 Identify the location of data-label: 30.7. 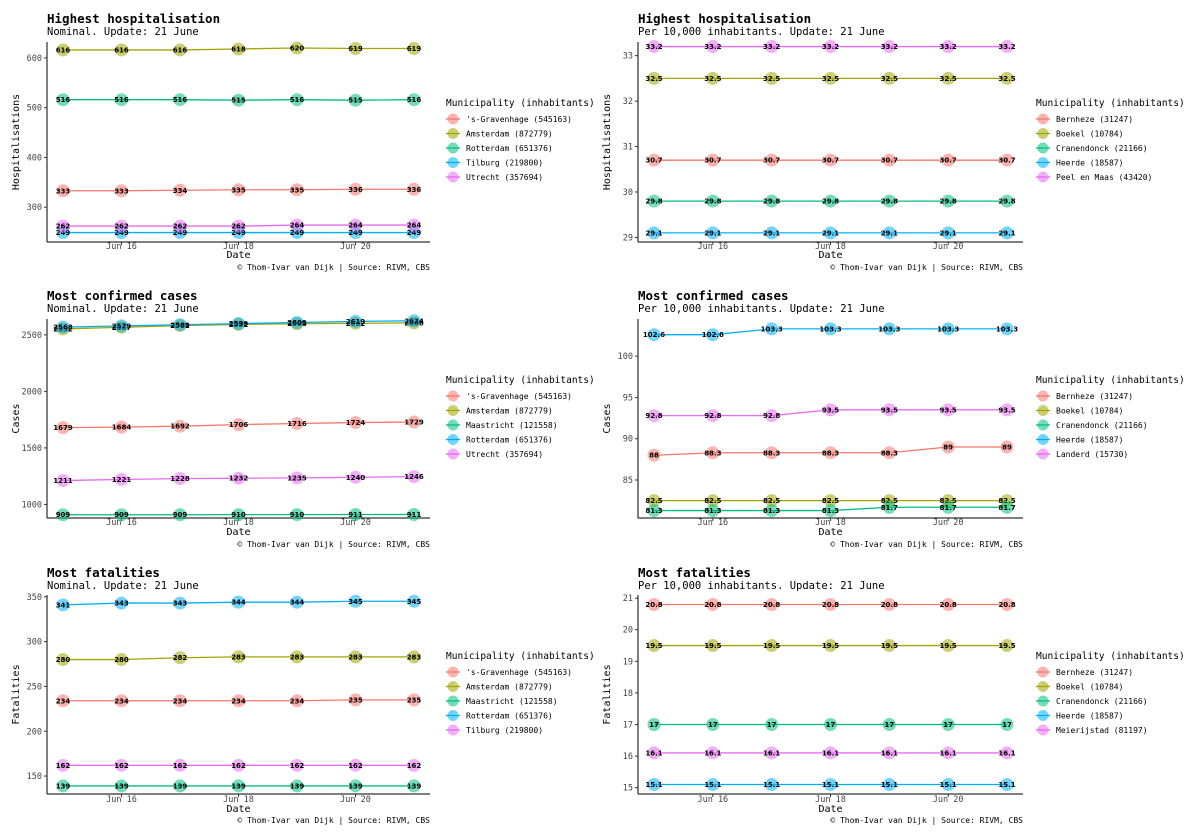
(830, 161).